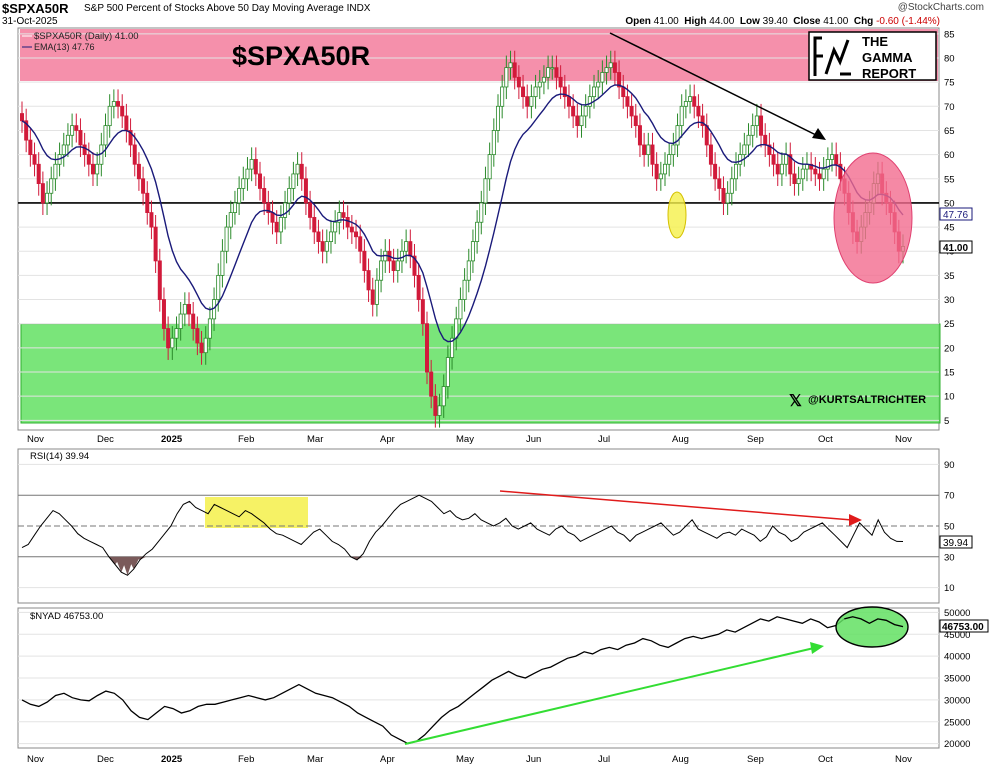  Describe the element at coordinates (949, 228) in the screenshot. I see `price-y-tick-label: 45` at that location.